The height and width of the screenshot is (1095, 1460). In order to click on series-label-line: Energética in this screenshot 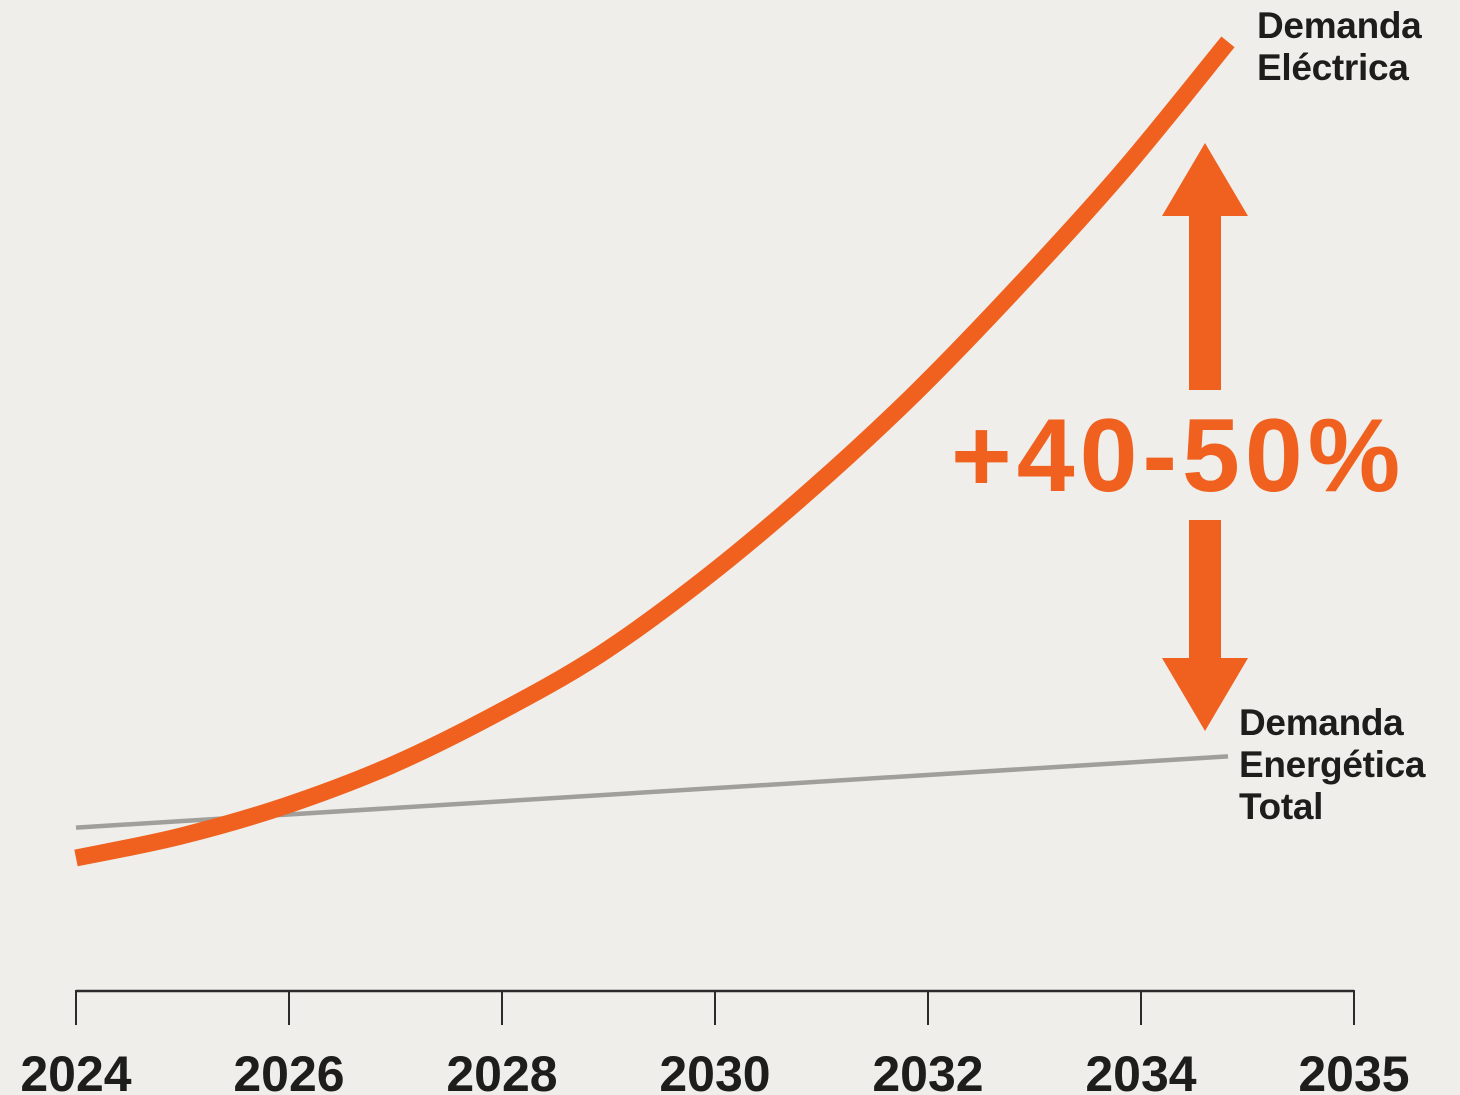, I will do `click(1332, 764)`.